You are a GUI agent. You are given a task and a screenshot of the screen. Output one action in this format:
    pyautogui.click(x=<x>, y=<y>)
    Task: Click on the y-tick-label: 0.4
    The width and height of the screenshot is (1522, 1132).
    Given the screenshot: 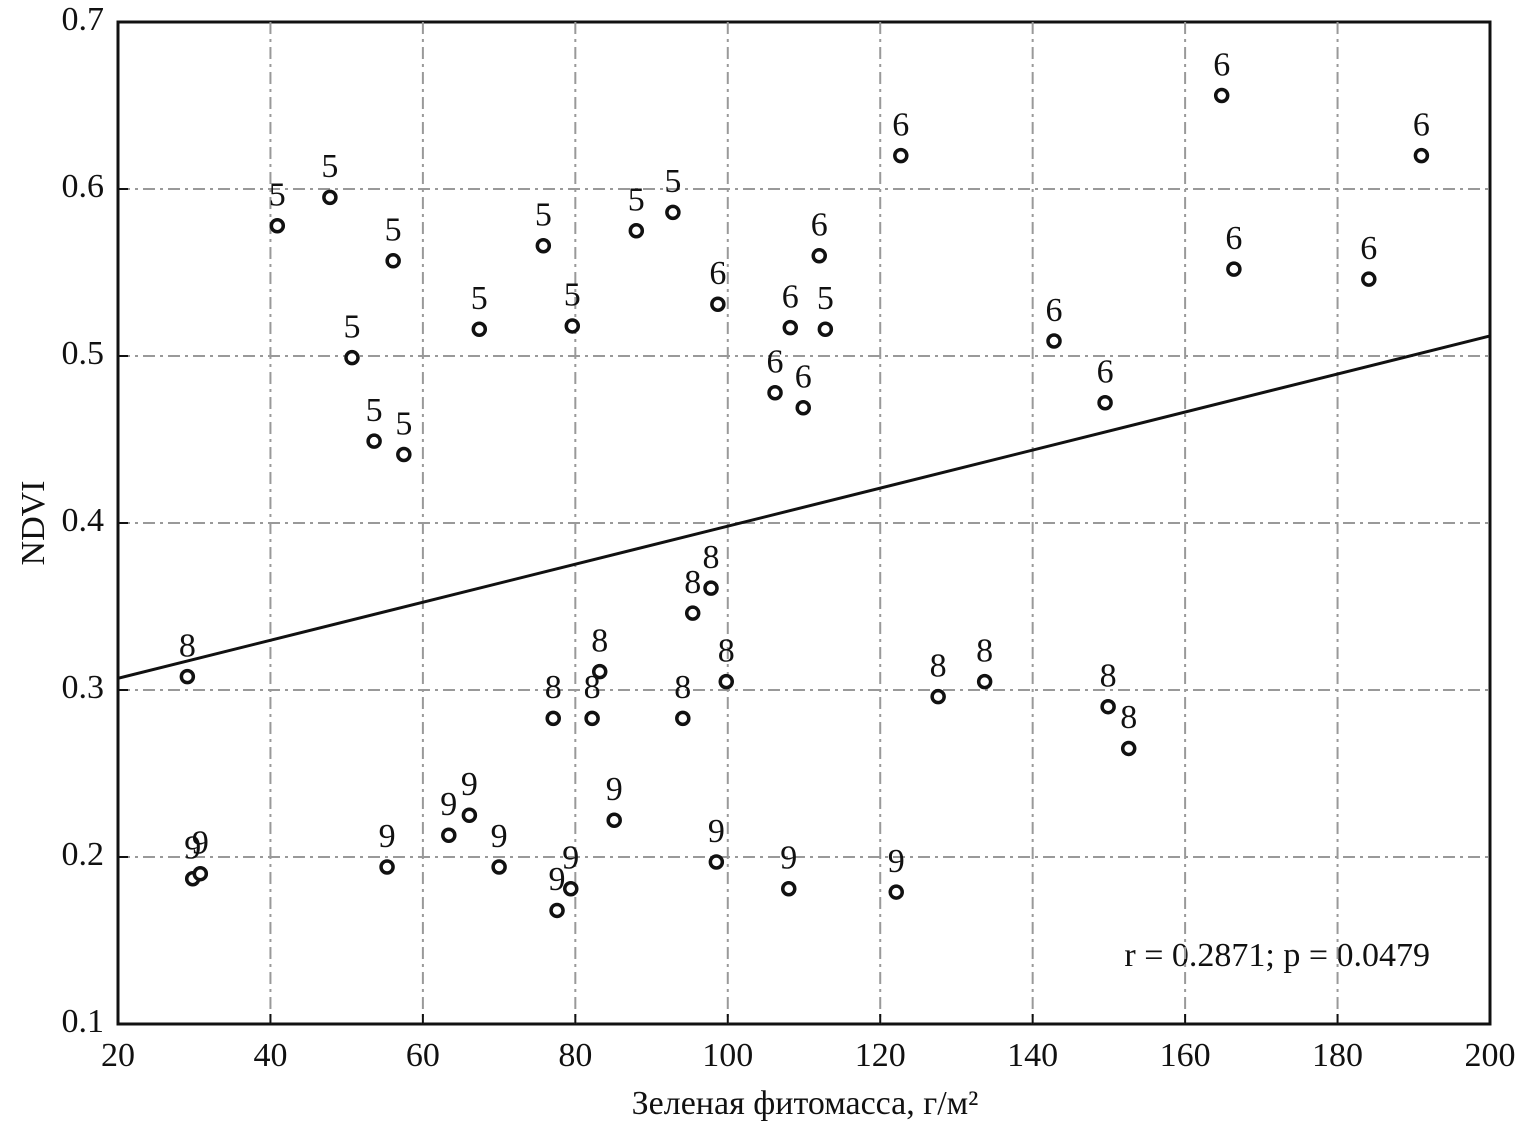 What is the action you would take?
    pyautogui.click(x=83, y=520)
    